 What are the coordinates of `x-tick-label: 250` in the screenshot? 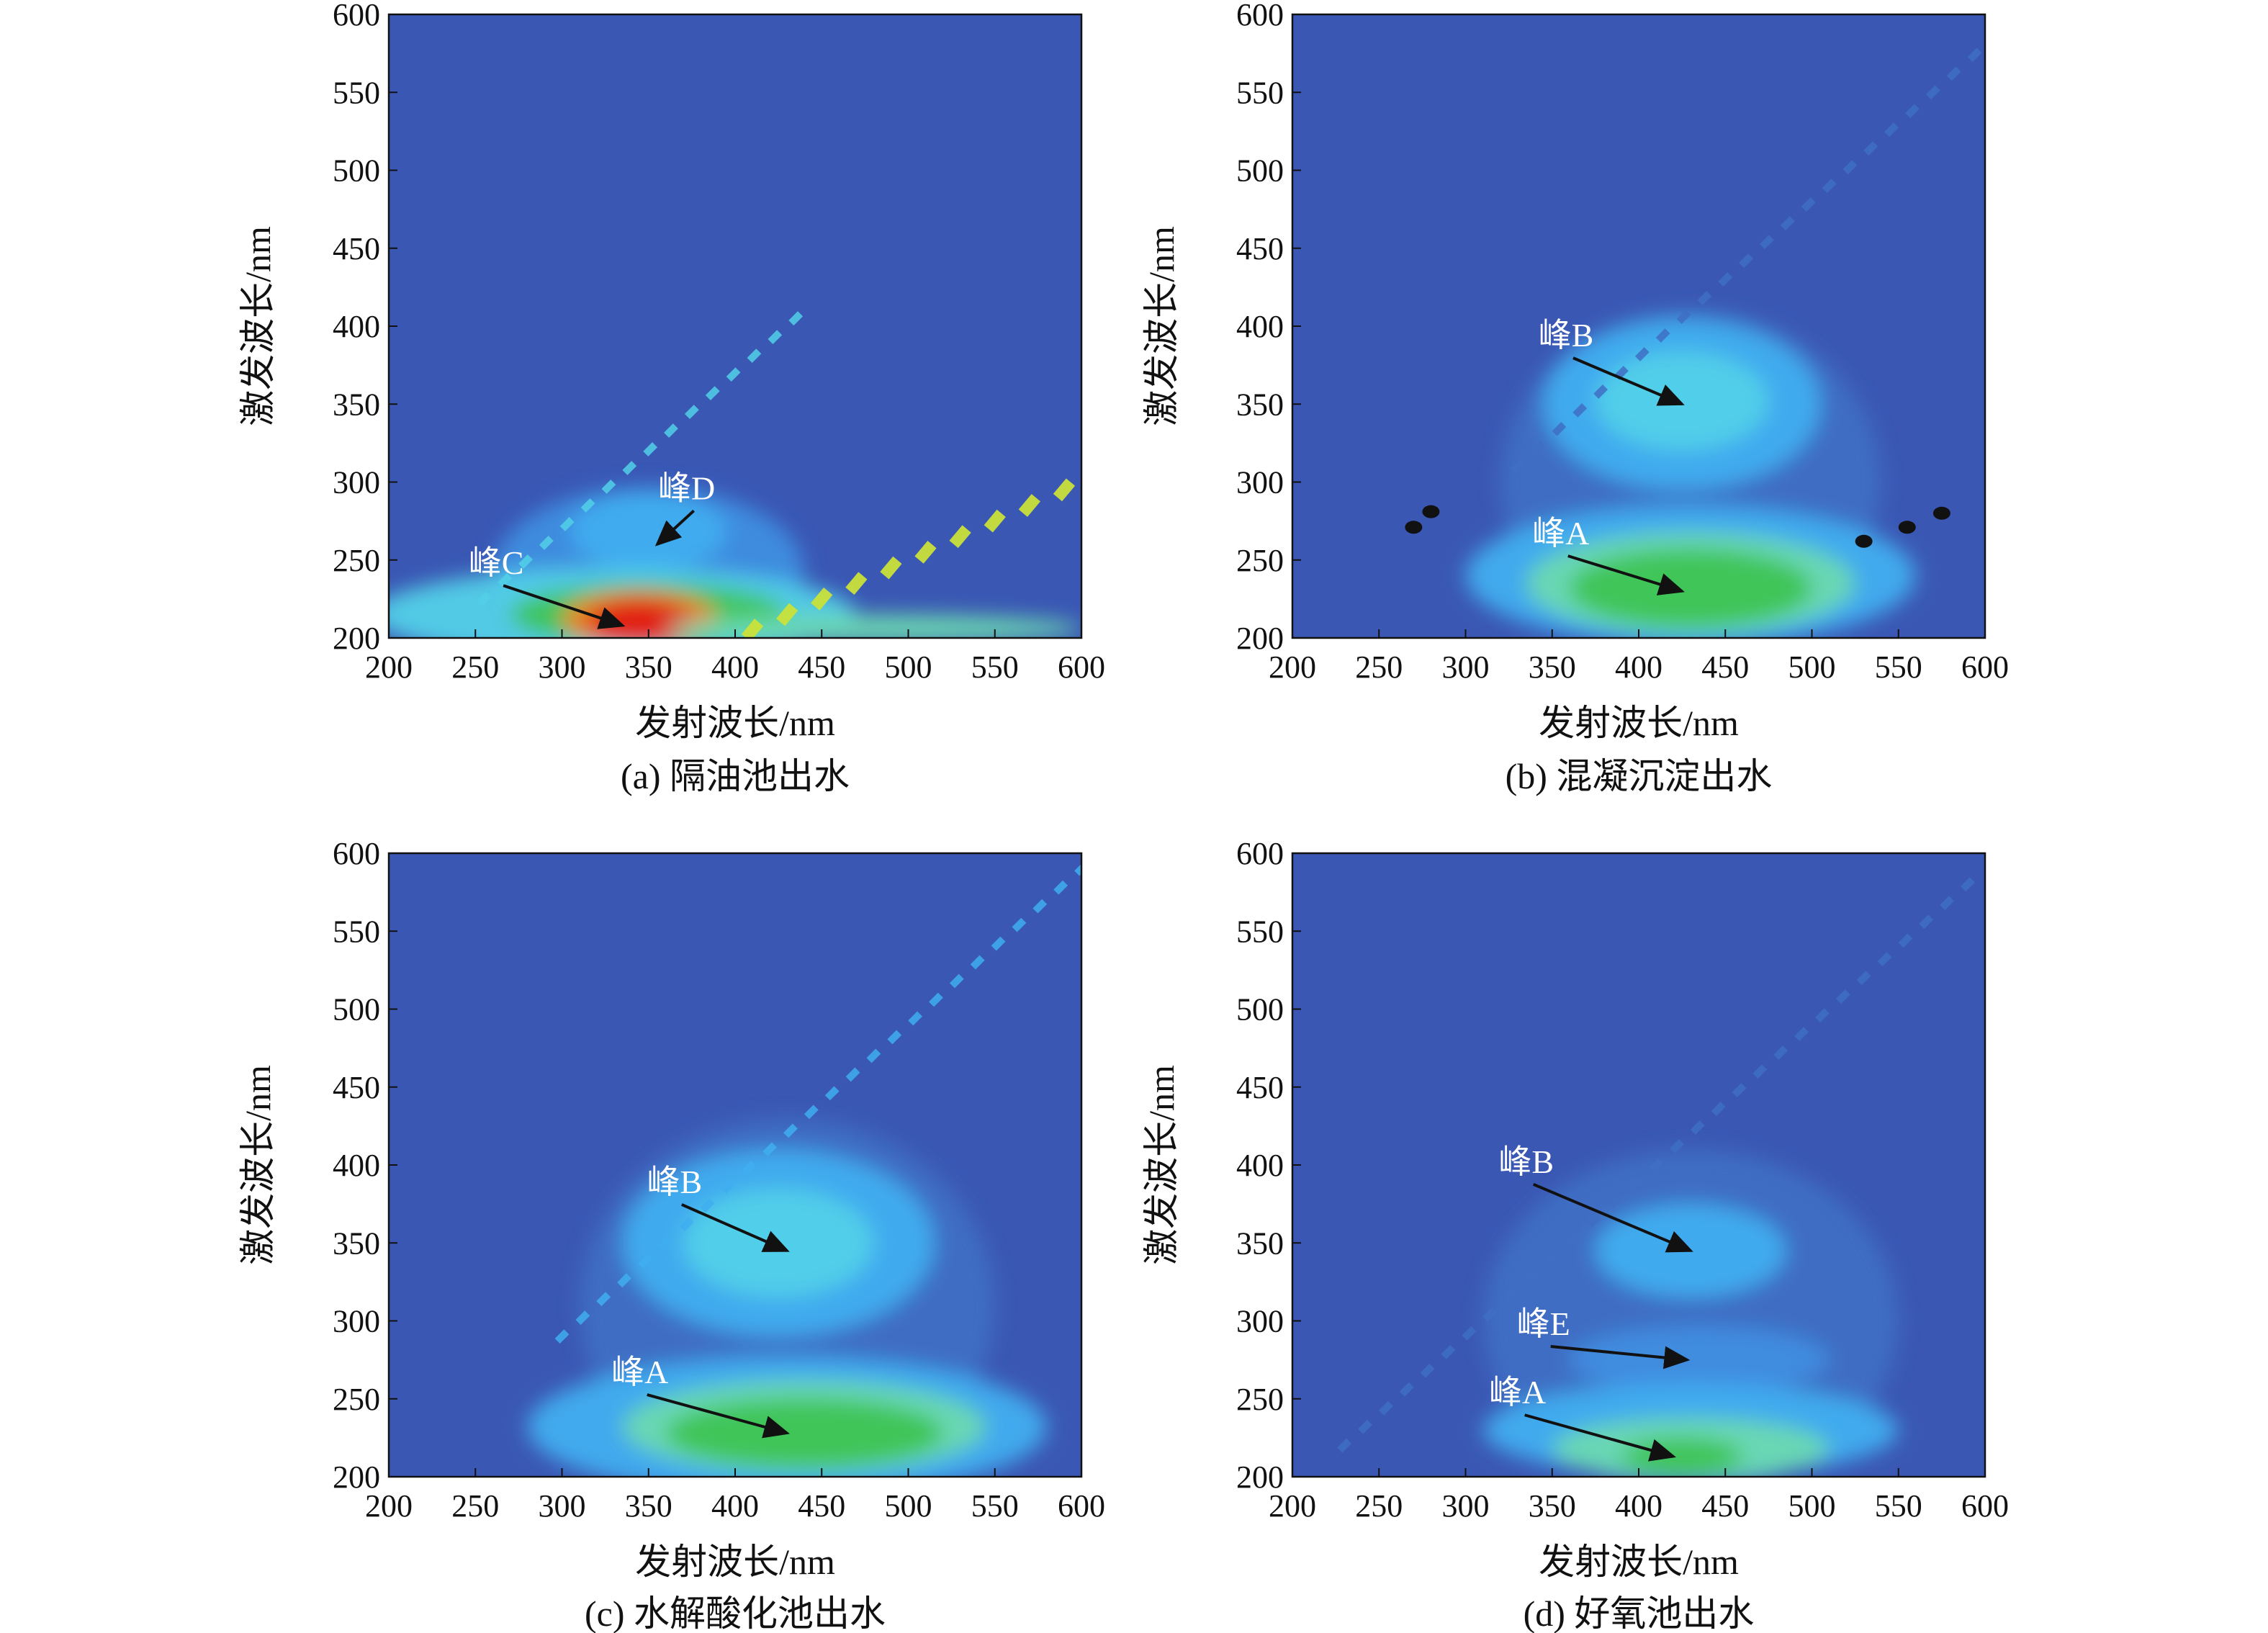 It's located at (475, 667).